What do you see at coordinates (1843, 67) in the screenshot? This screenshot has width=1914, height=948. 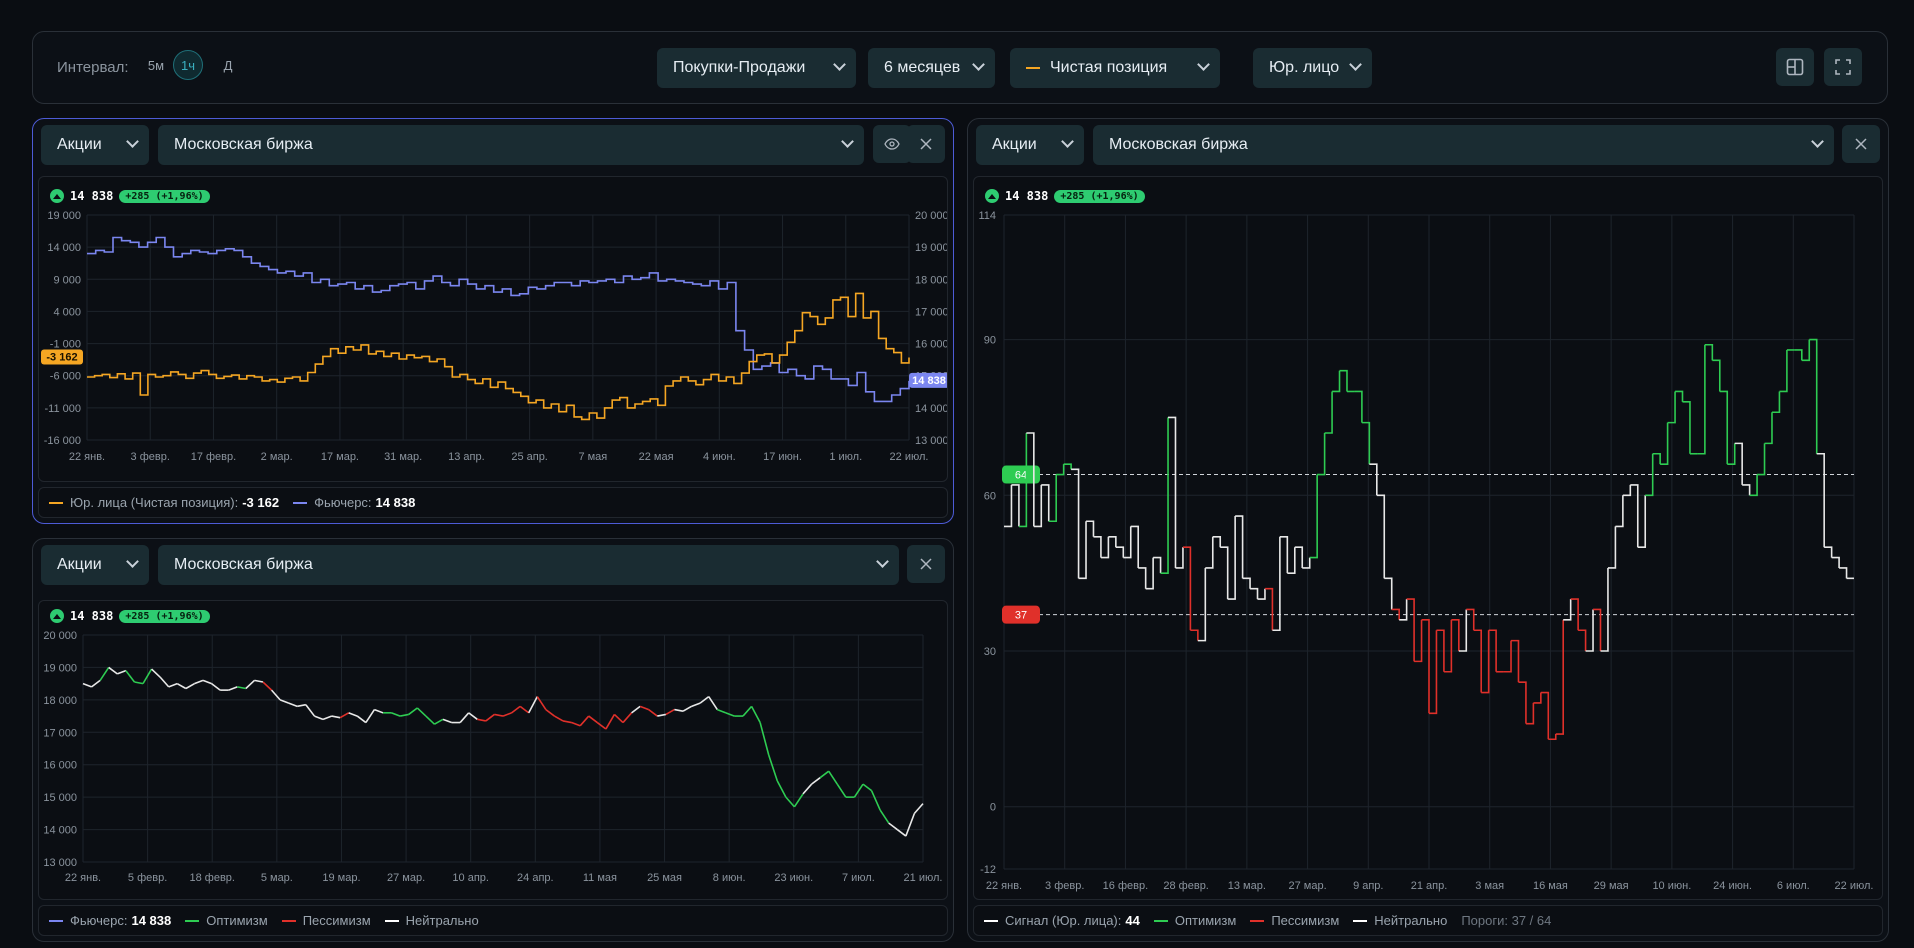 I see `fullscreen-button` at bounding box center [1843, 67].